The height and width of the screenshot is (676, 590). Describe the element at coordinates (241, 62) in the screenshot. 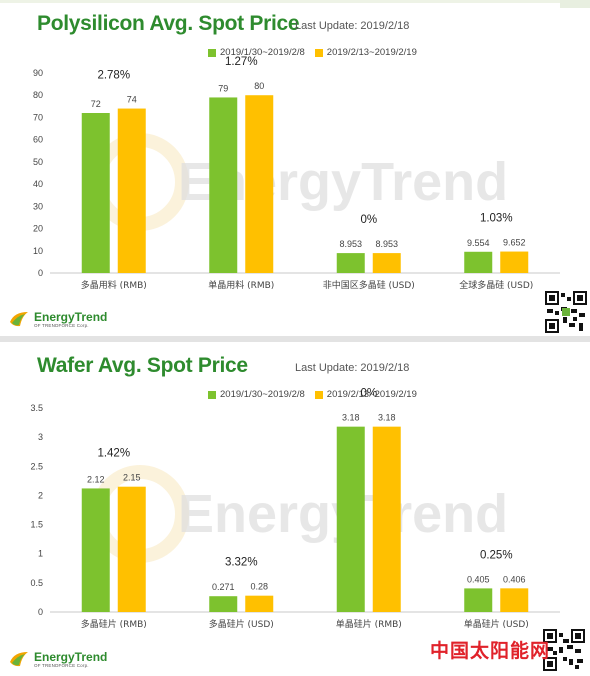

I see `change-label: 1.27%` at that location.